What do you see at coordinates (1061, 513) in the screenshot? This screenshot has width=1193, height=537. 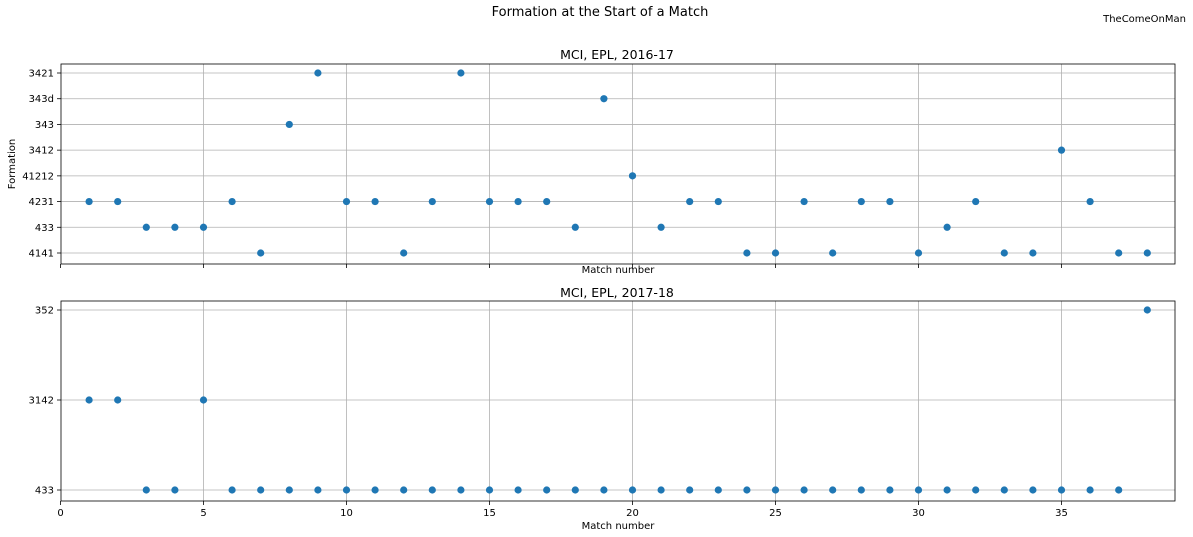 I see `x-tick-label: 35` at bounding box center [1061, 513].